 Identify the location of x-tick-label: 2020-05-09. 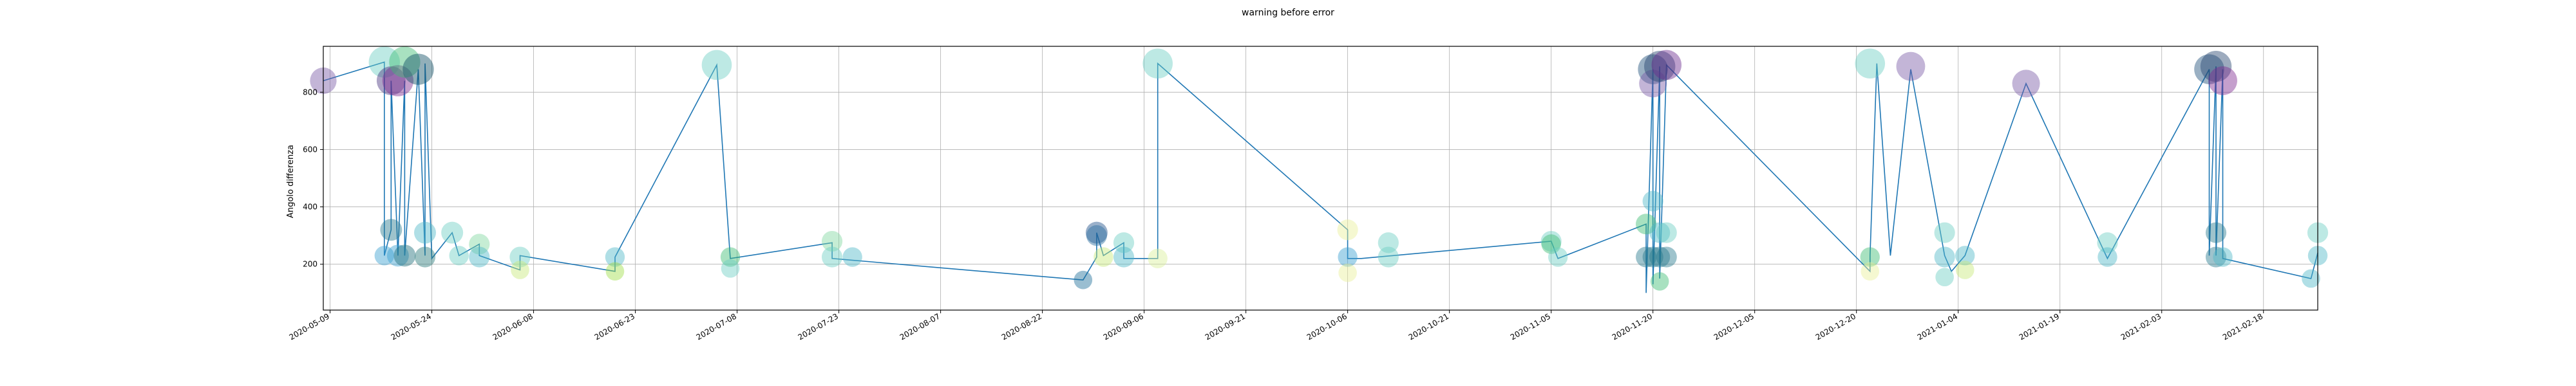
(309, 326).